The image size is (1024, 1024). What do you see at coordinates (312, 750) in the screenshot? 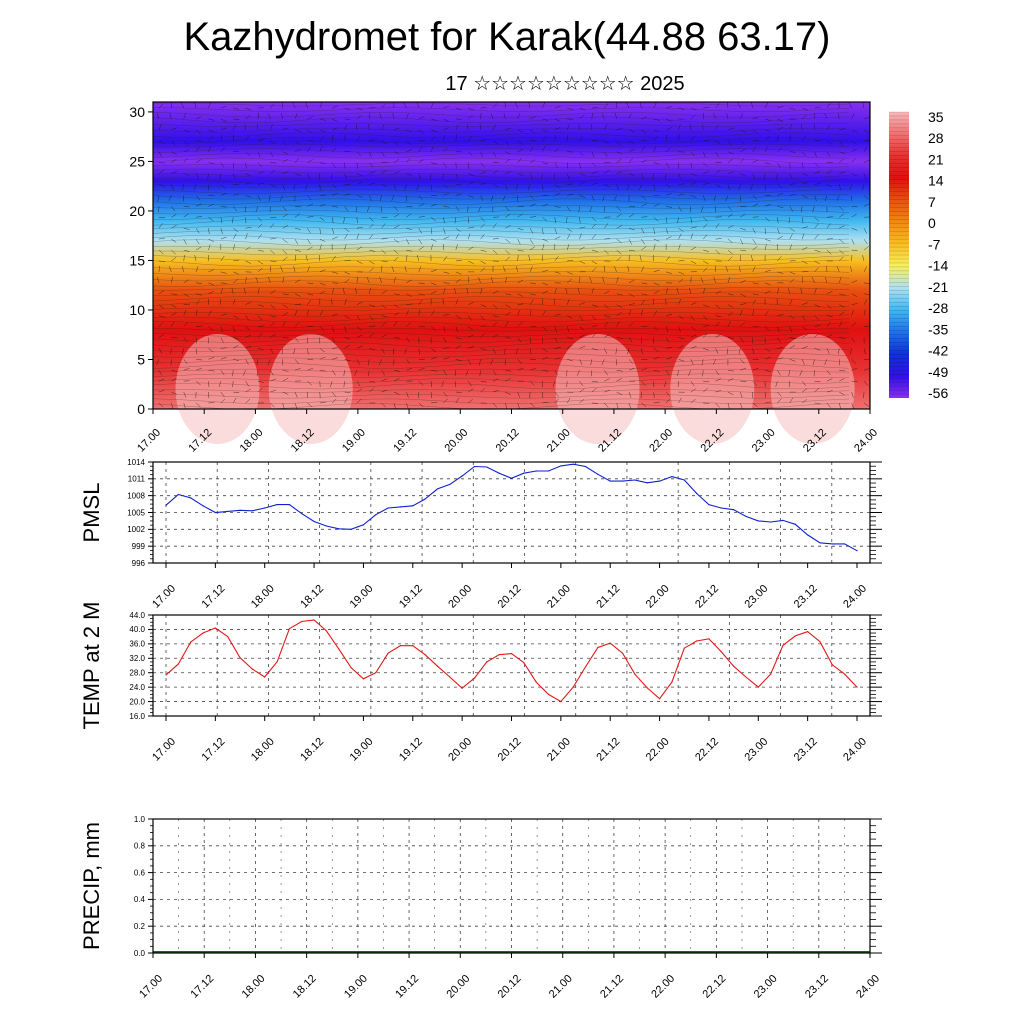
I see `x-tick-label: 18.12` at bounding box center [312, 750].